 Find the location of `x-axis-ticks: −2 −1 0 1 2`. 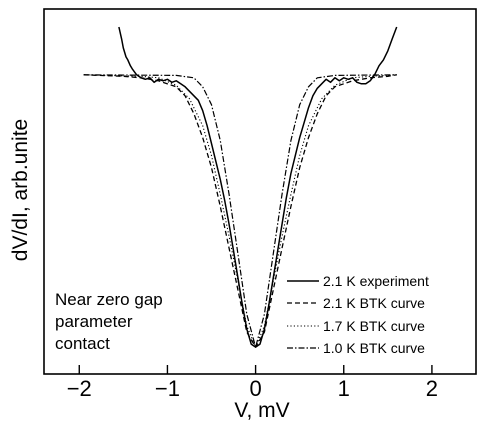

x-axis-ticks: −2 −1 0 1 2 is located at coordinates (252, 383).